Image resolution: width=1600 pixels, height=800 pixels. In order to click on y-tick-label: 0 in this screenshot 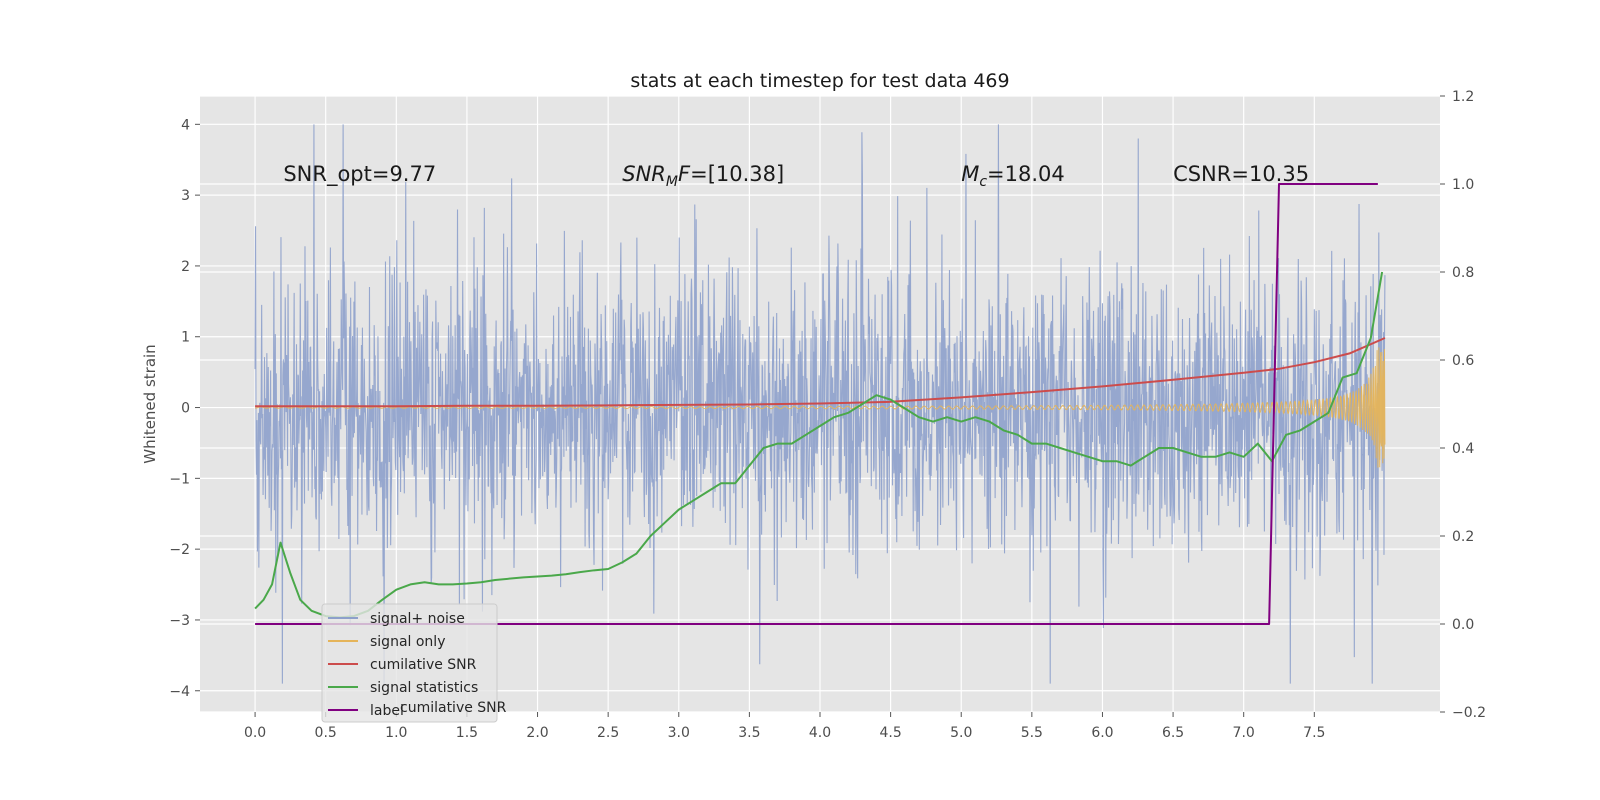, I will do `click(185, 409)`.